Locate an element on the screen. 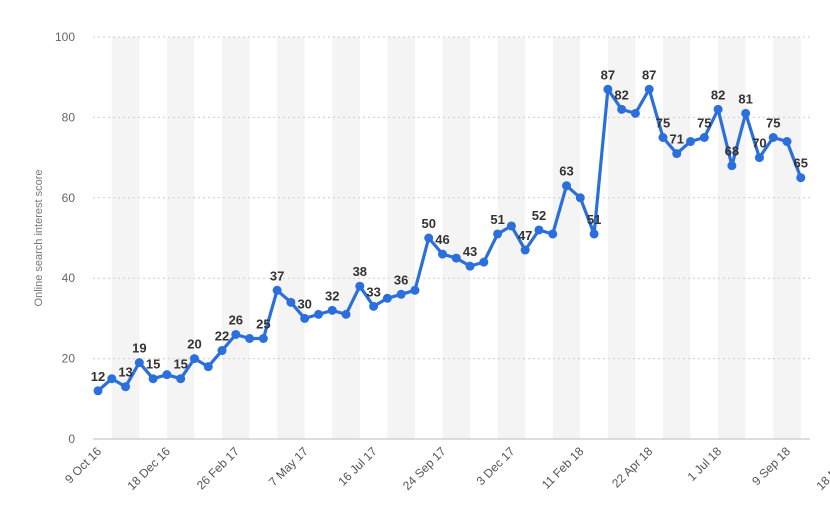 The height and width of the screenshot is (532, 830). y-tick-label: 40 is located at coordinates (69, 278).